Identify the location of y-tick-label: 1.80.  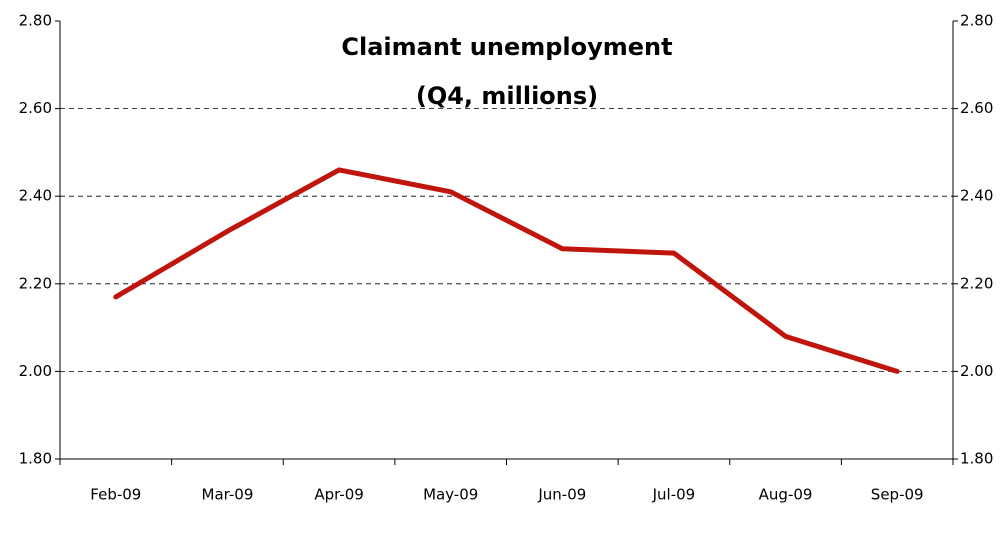
(35, 459).